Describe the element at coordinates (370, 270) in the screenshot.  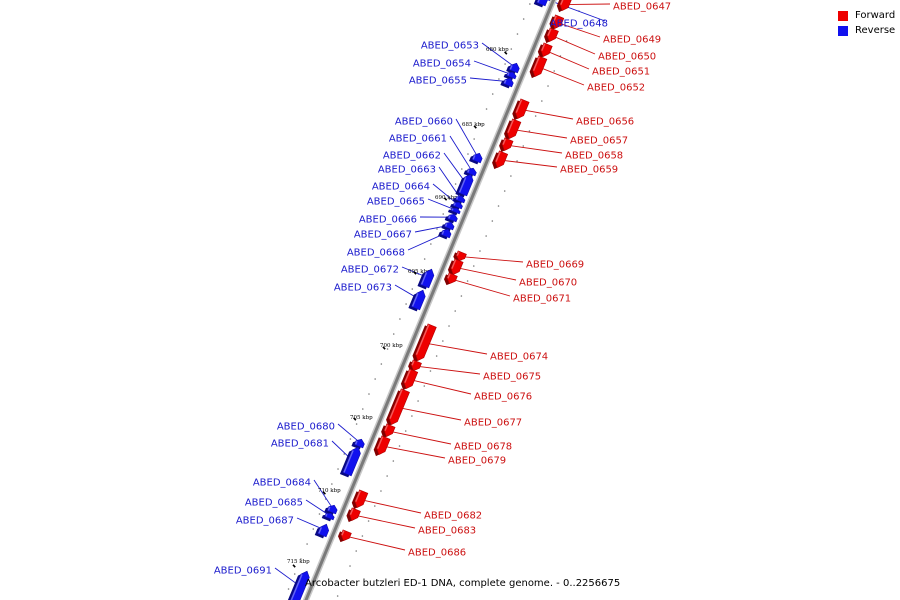
I see `gene-label-abed-0672: ABED_0672` at that location.